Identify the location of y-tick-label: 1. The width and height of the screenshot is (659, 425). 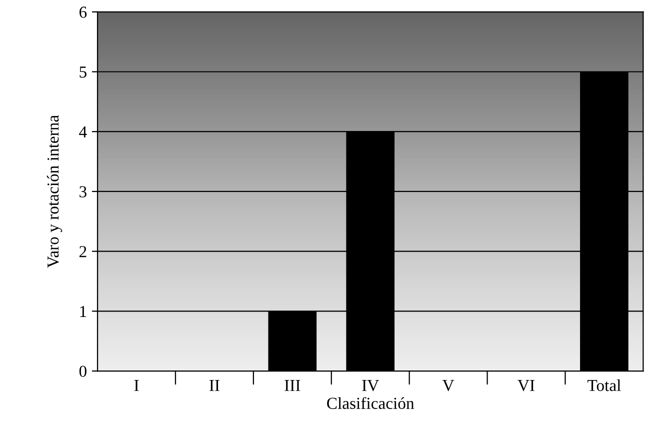
(83, 311).